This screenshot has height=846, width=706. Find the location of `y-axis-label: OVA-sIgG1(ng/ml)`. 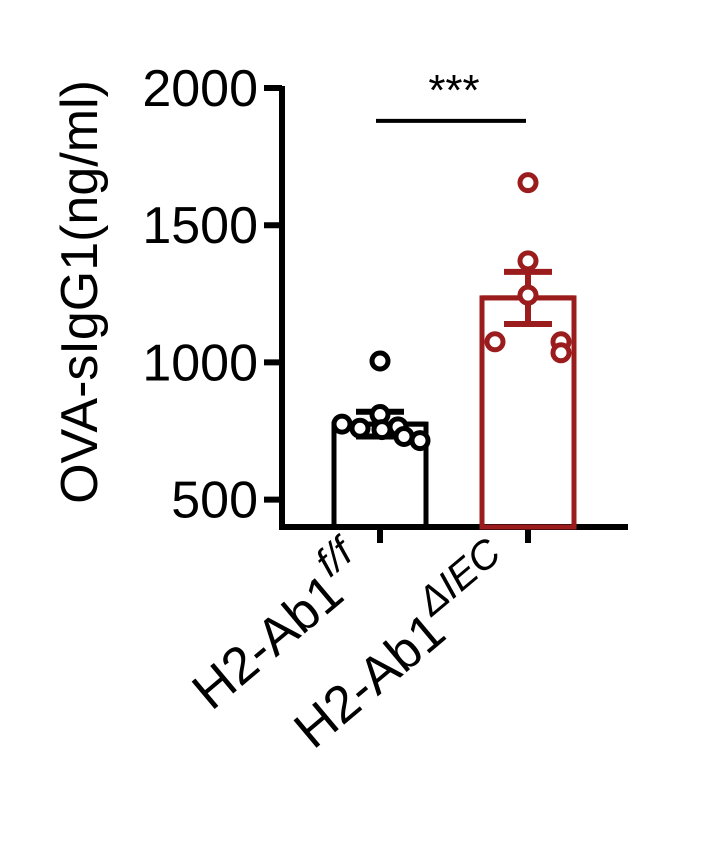

y-axis-label: OVA-sIgG1(ng/ml) is located at coordinates (80, 292).